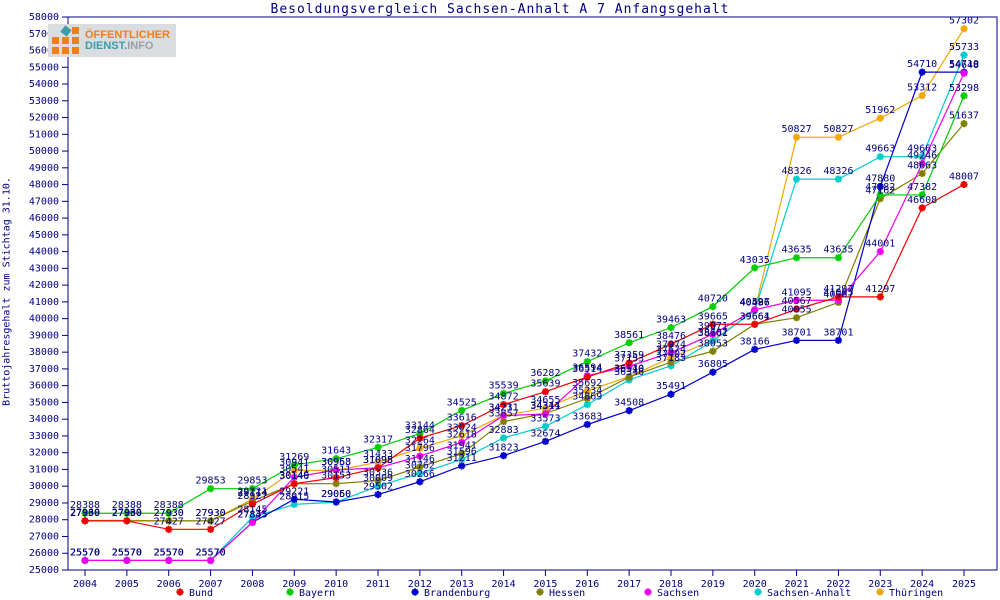 The width and height of the screenshot is (1000, 600). I want to click on point-label: 30968, so click(336, 462).